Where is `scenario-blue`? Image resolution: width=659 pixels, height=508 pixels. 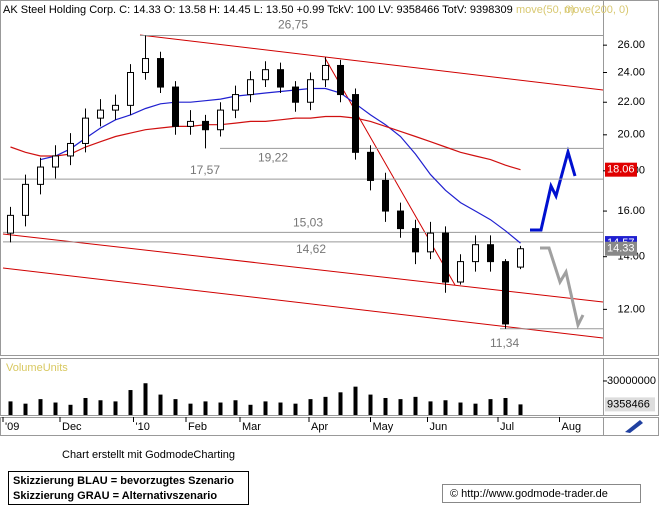
scenario-blue is located at coordinates (553, 189).